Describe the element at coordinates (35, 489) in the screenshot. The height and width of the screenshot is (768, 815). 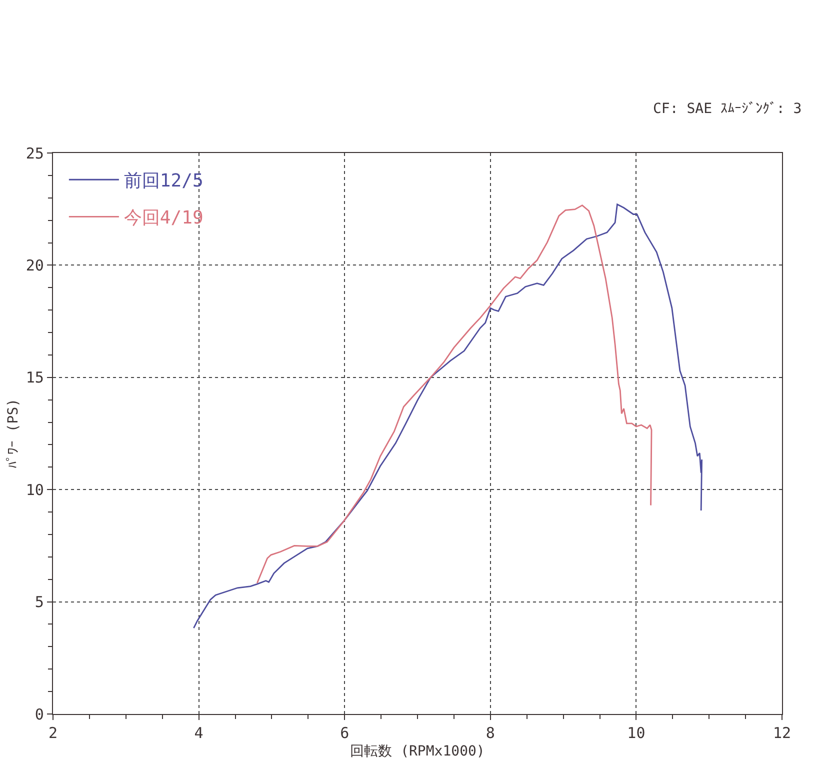
I see `y-tick-label: 10` at that location.